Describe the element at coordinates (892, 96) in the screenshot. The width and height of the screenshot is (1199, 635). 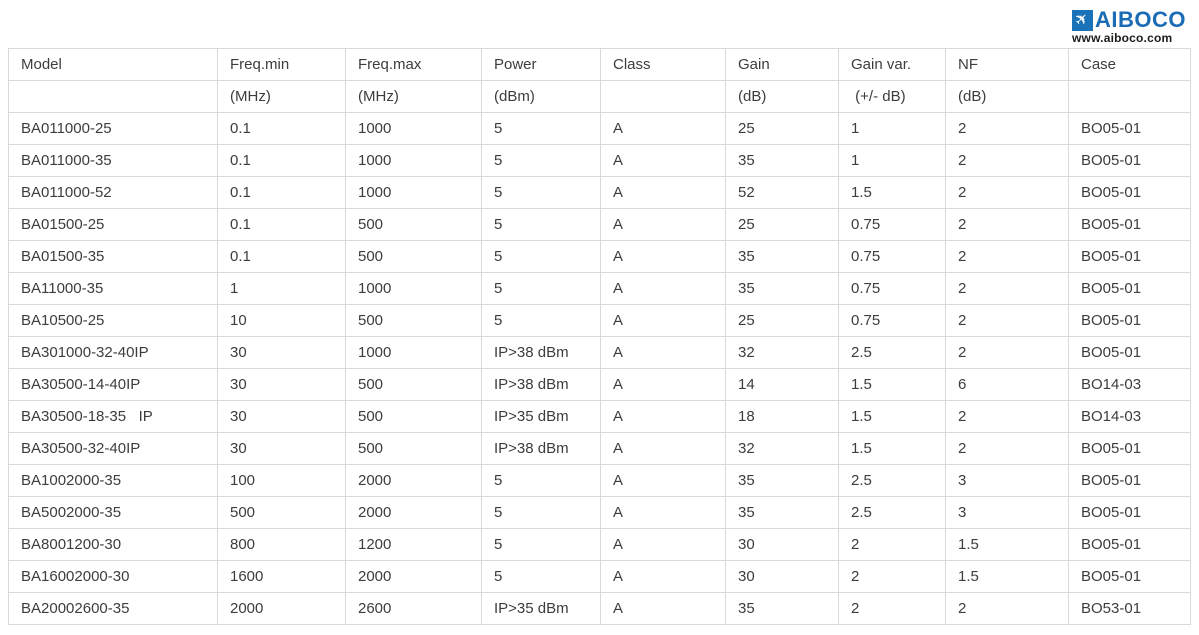
I see `column-unit-gain-var: (+/- dB)` at that location.